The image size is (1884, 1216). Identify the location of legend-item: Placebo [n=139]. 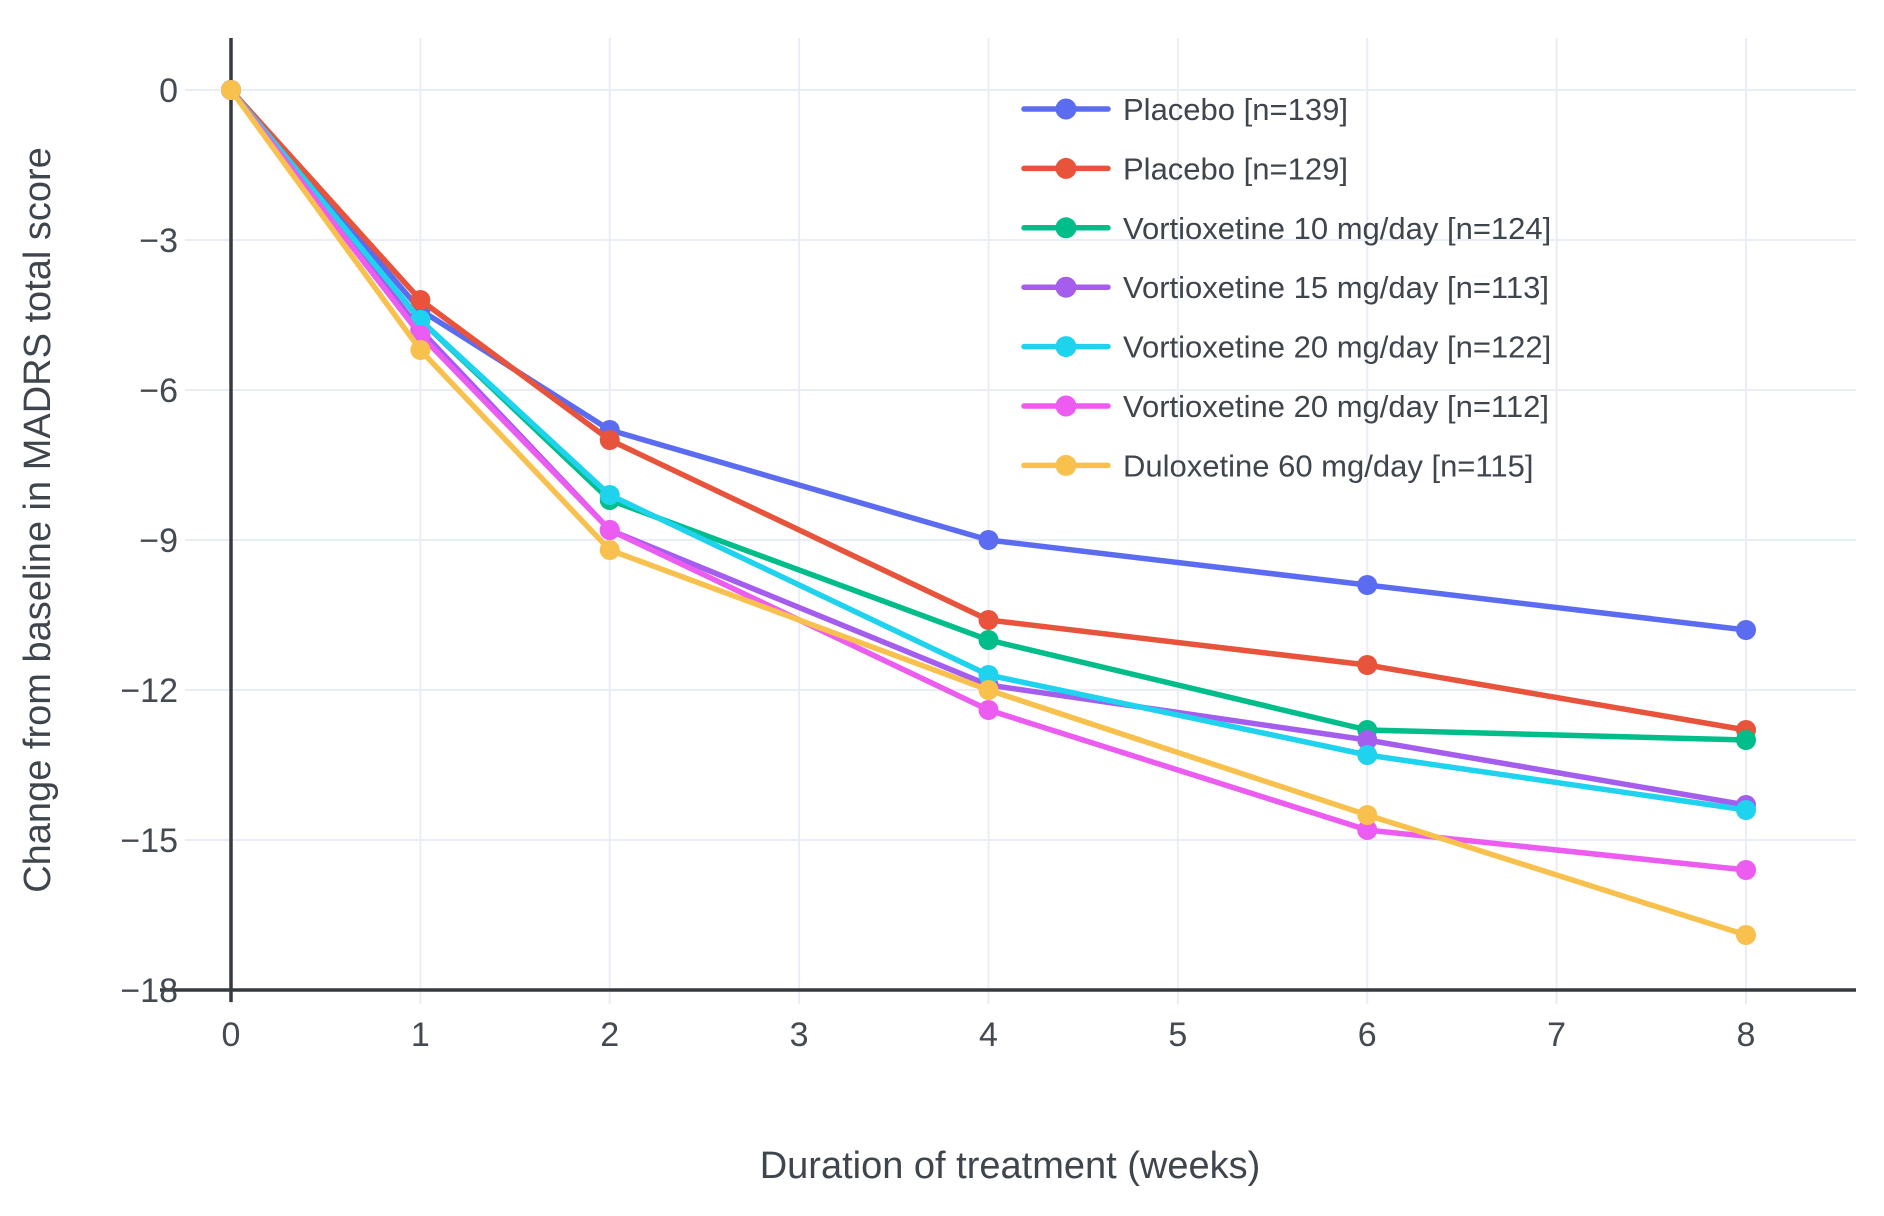
(1184, 109).